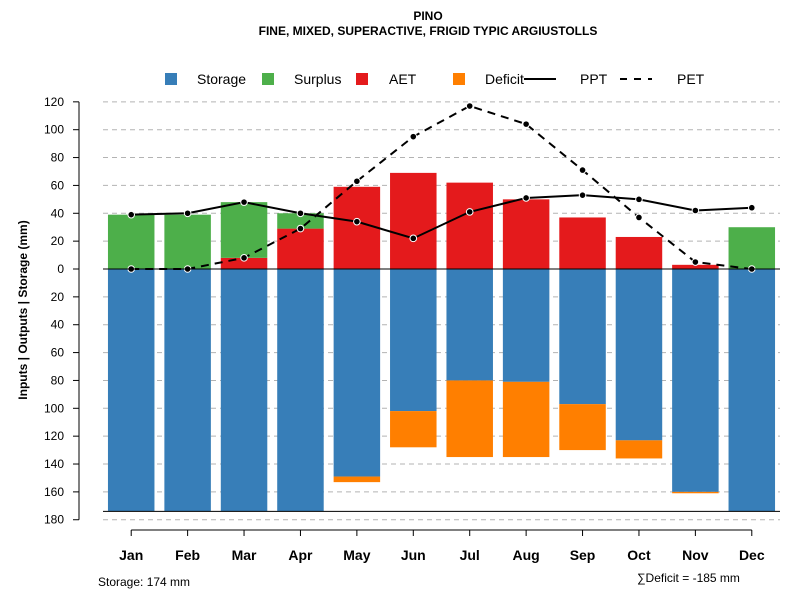 The image size is (800, 600). Describe the element at coordinates (526, 198) in the screenshot. I see `ppt-point-aug` at that location.